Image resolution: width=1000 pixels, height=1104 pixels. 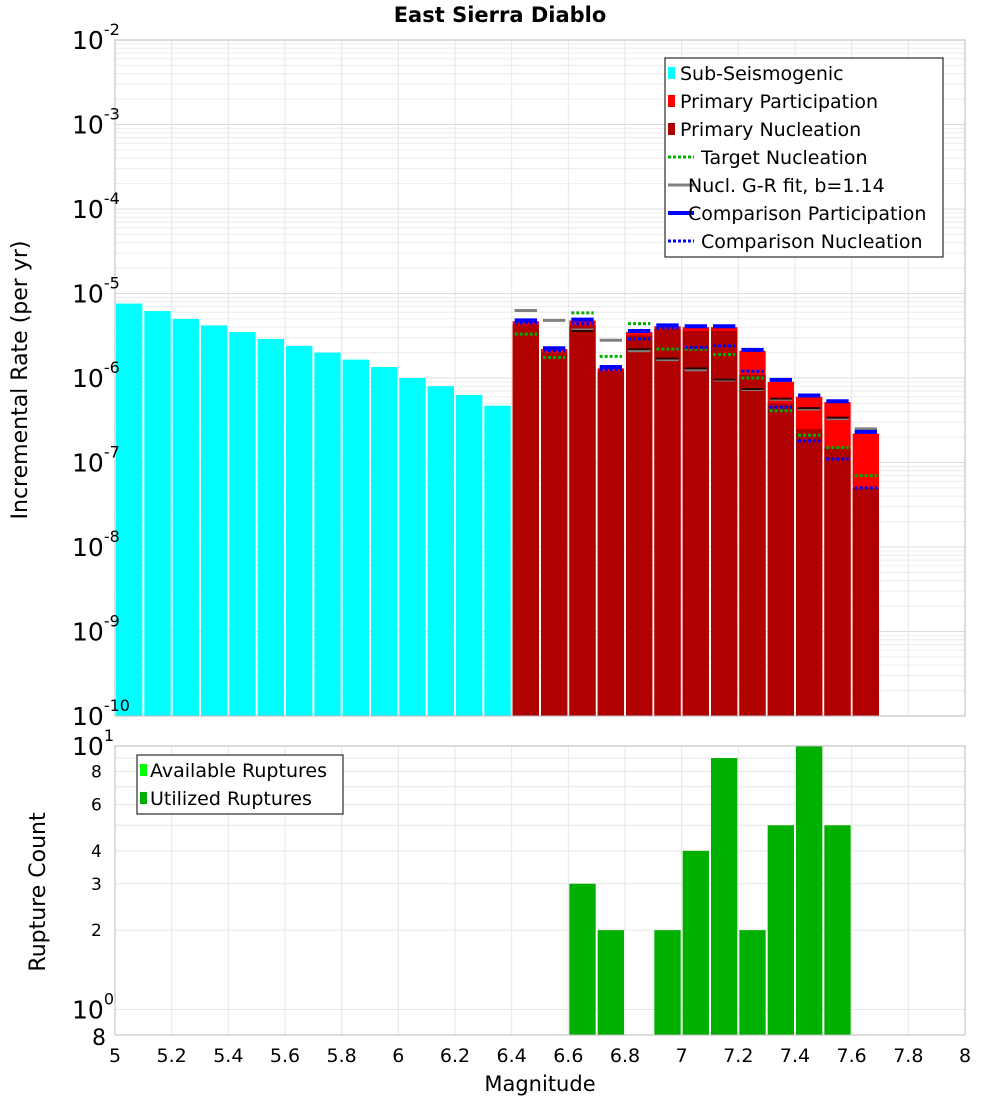 I want to click on x-tick-label: 7.6, so click(x=852, y=1056).